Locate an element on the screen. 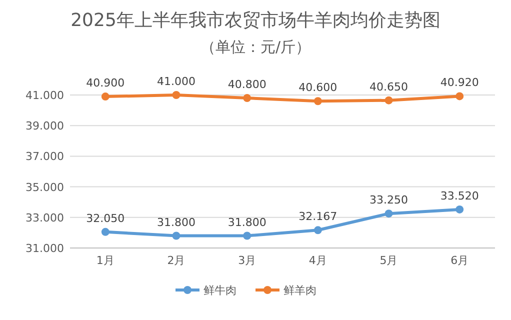 The height and width of the screenshot is (320, 511). data-label: 33.520 is located at coordinates (459, 195).